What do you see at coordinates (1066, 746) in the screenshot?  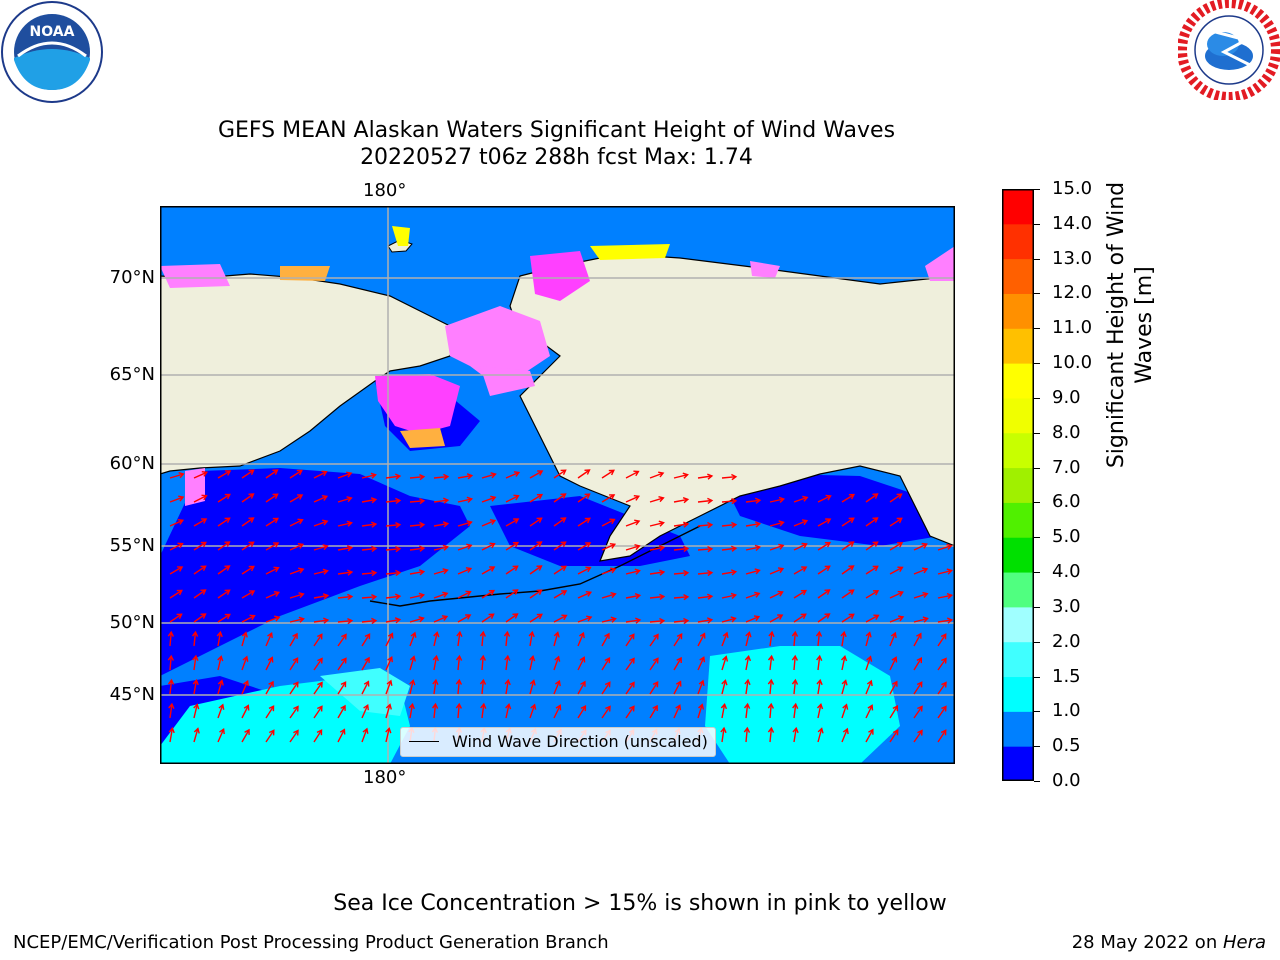 I see `colorbar-tick-label: 0.5` at bounding box center [1066, 746].